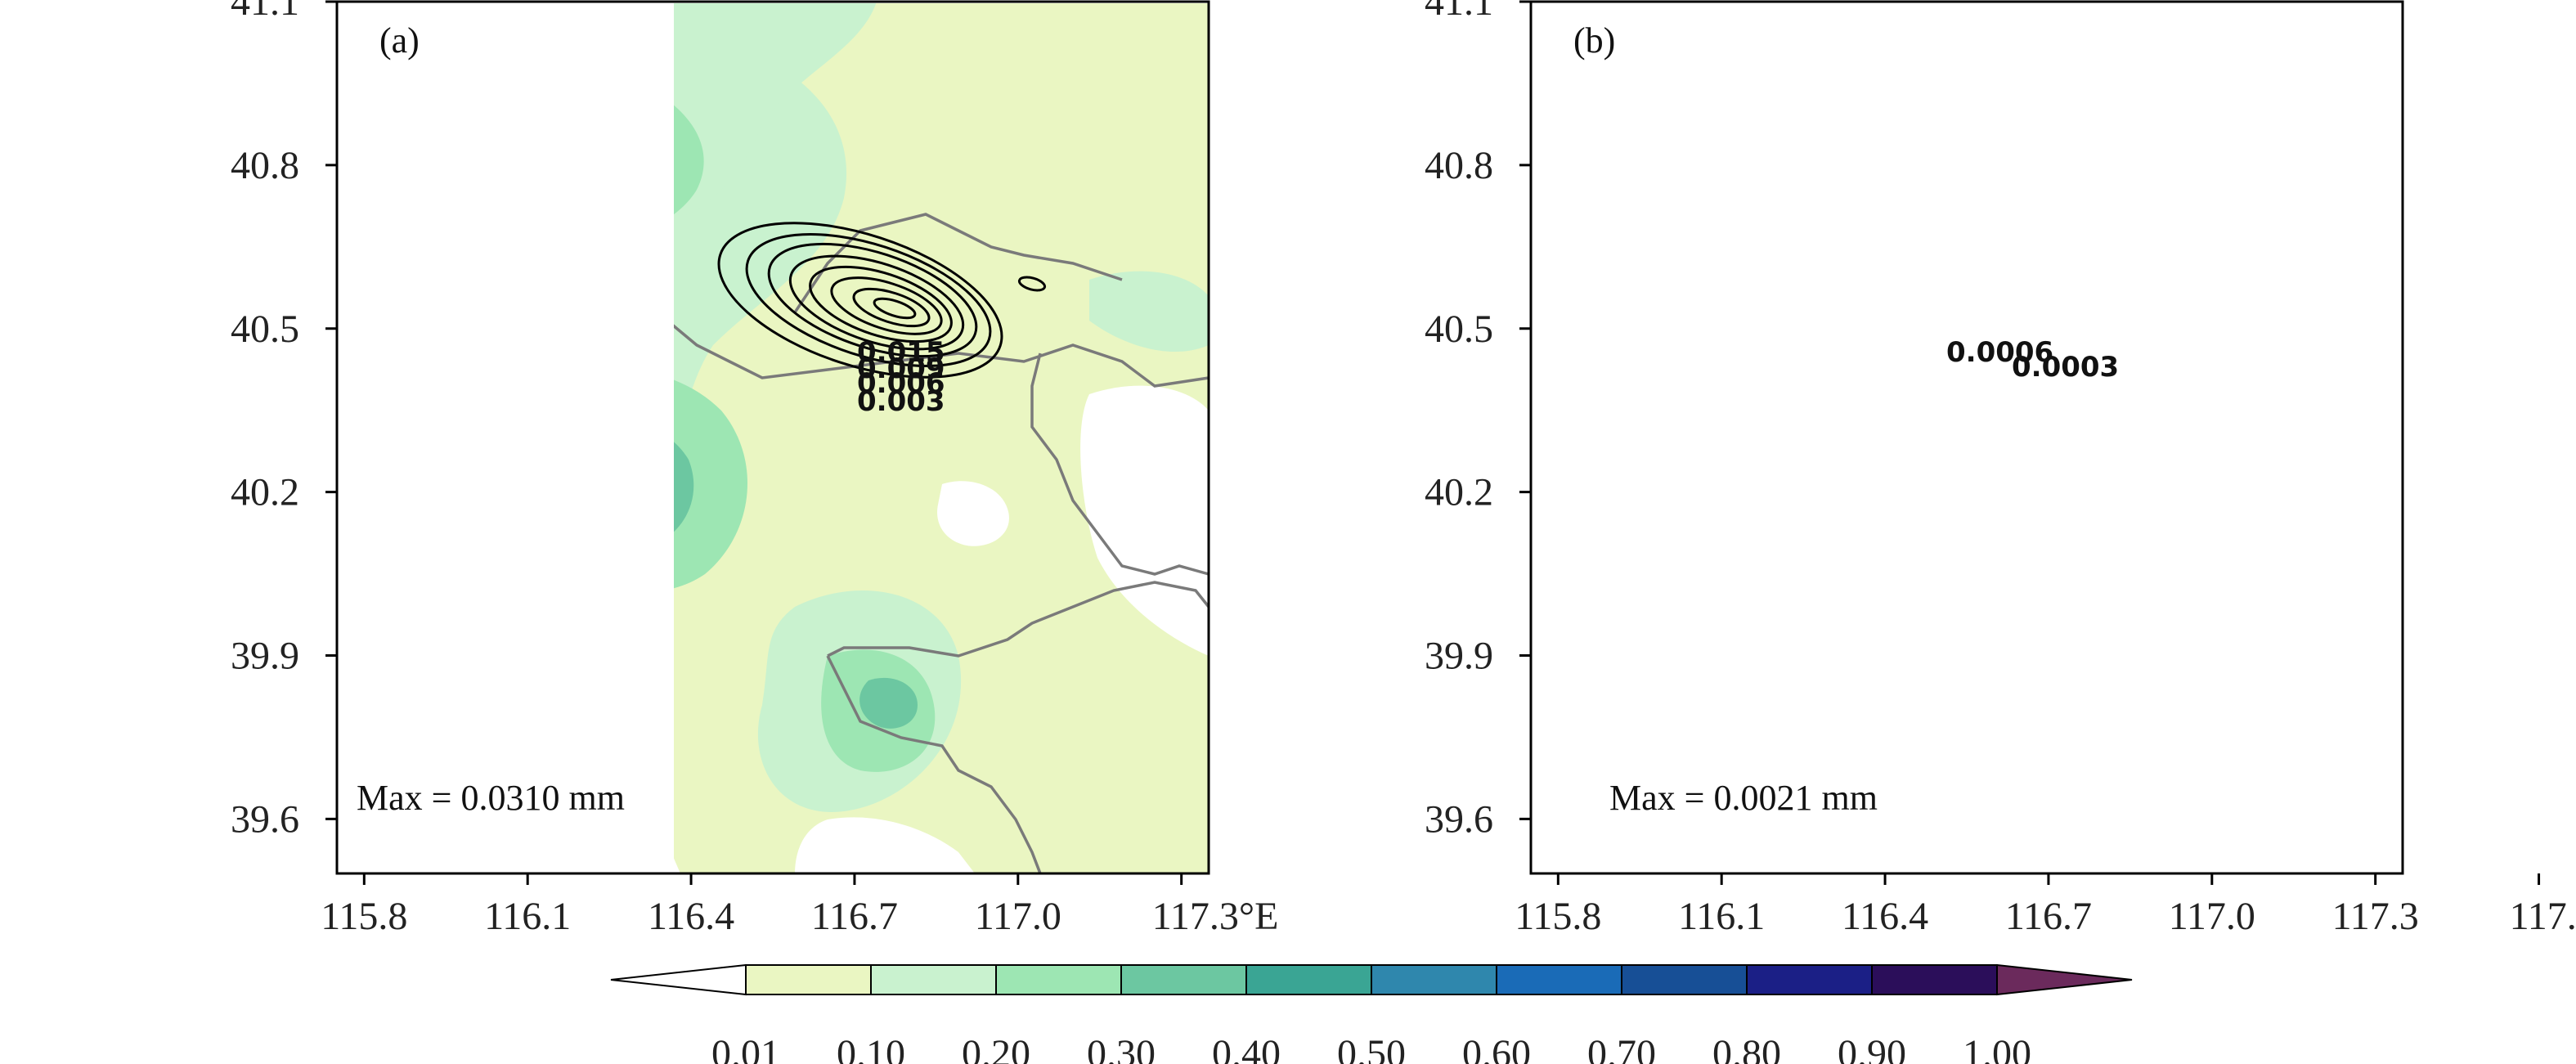  I want to click on colorbar-label: 0.20, so click(996, 1048).